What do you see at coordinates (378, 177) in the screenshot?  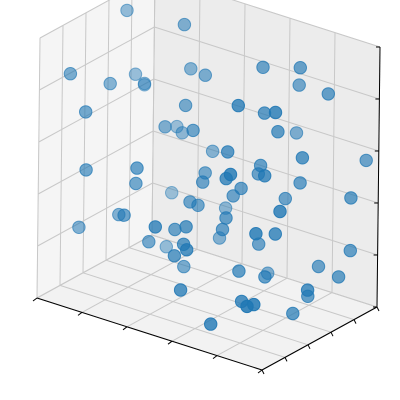 I see `z-axis-line` at bounding box center [378, 177].